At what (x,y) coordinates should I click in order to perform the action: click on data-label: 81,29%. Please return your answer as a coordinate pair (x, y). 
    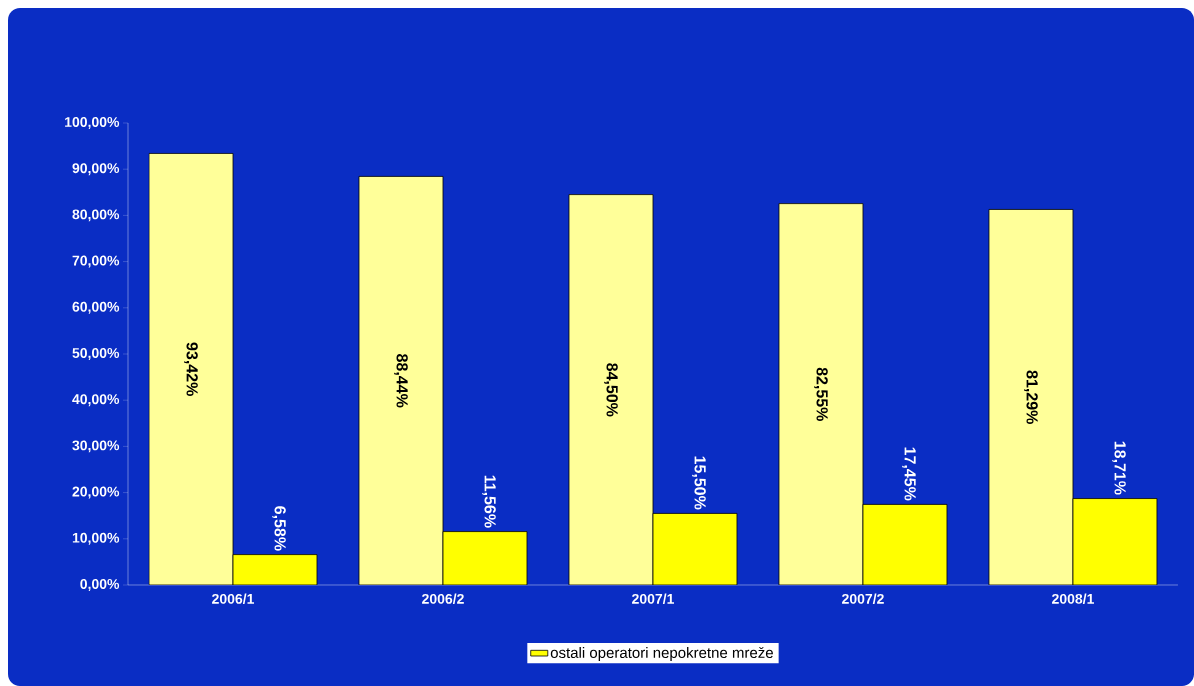
    Looking at the image, I should click on (1031, 397).